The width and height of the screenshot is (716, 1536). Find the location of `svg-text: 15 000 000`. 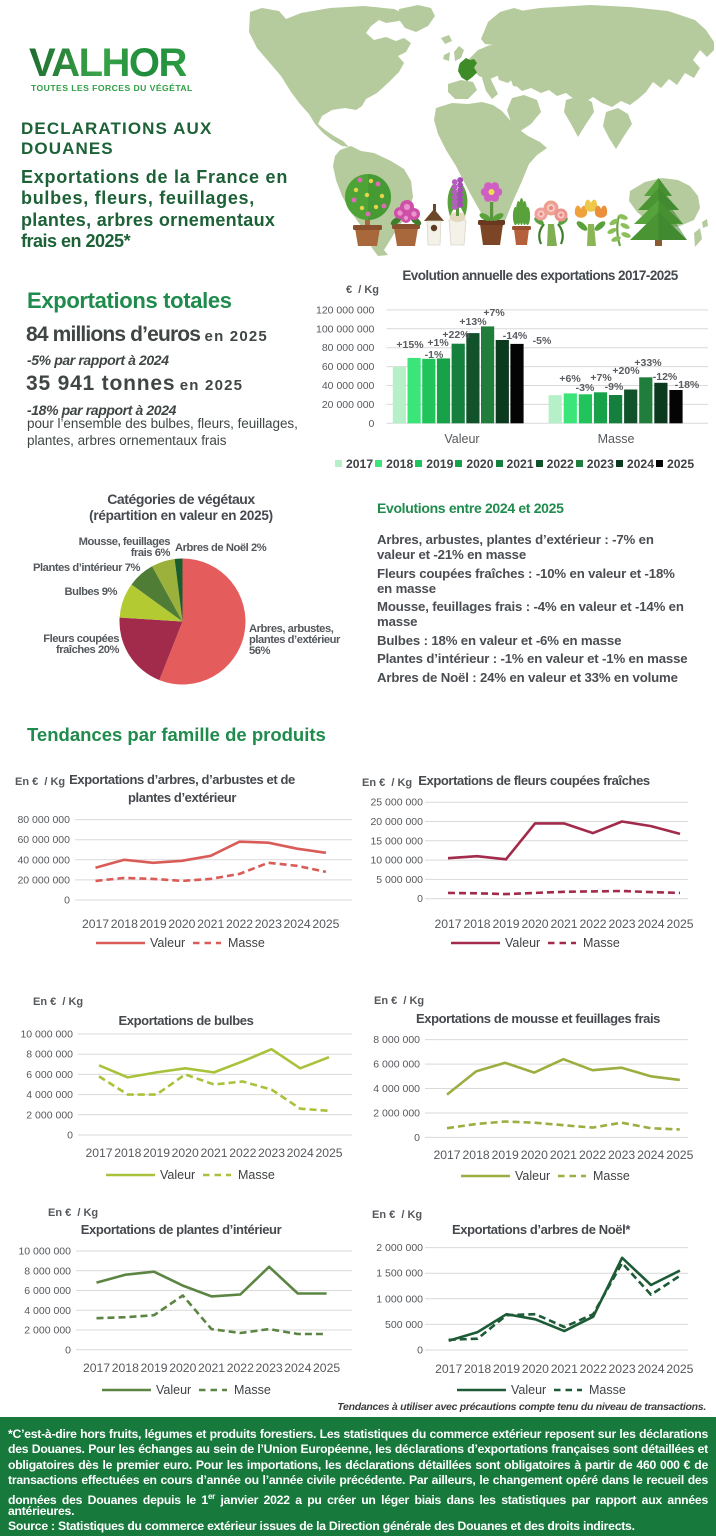

svg-text: 15 000 000 is located at coordinates (396, 841).